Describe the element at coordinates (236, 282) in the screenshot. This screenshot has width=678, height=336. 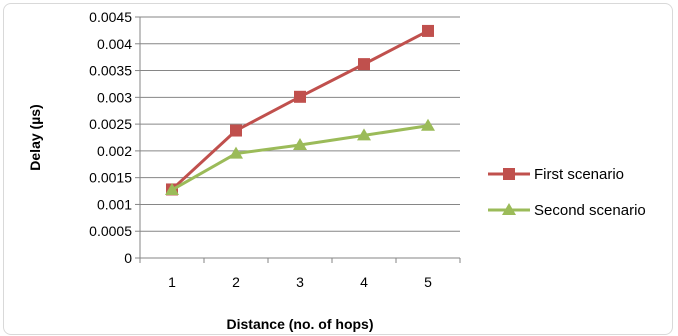
I see `x-tick-label: 2` at that location.